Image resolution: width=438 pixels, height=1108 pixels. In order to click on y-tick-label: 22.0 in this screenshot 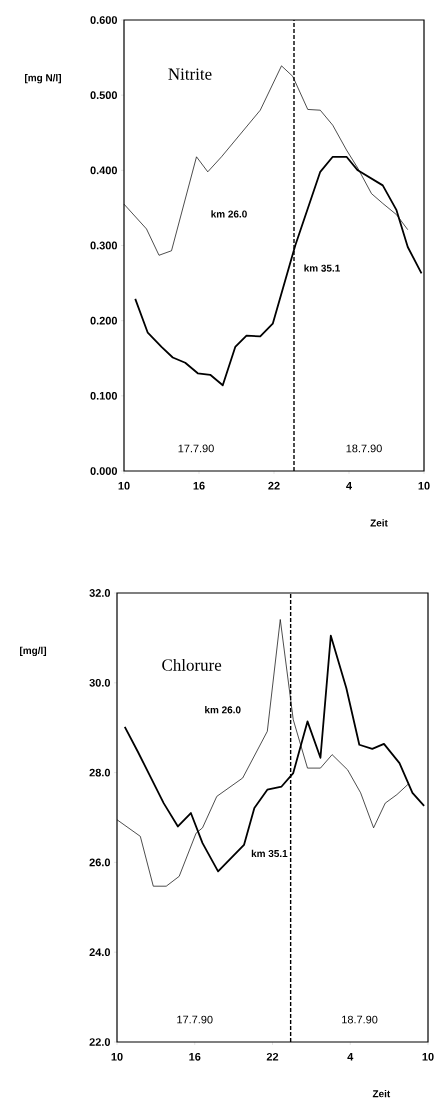, I will do `click(100, 1042)`.